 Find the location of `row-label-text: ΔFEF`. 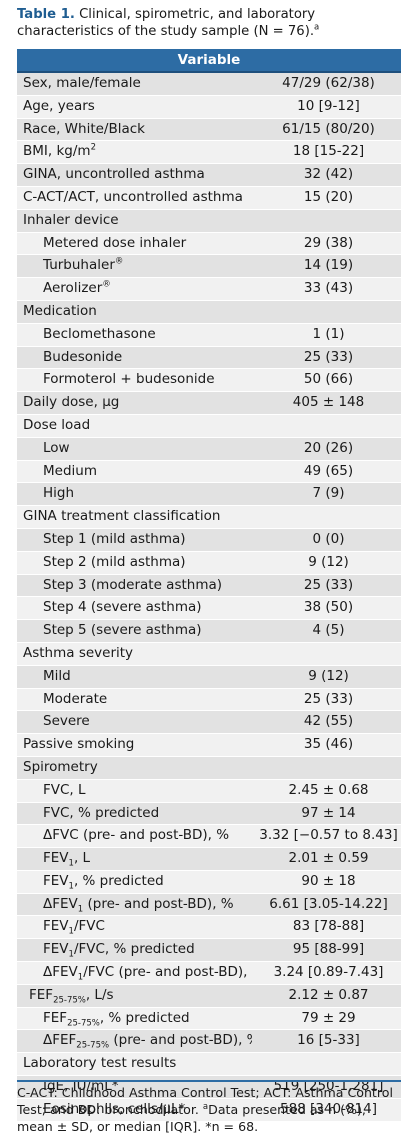

row-label-text: ΔFEF is located at coordinates (60, 1040).